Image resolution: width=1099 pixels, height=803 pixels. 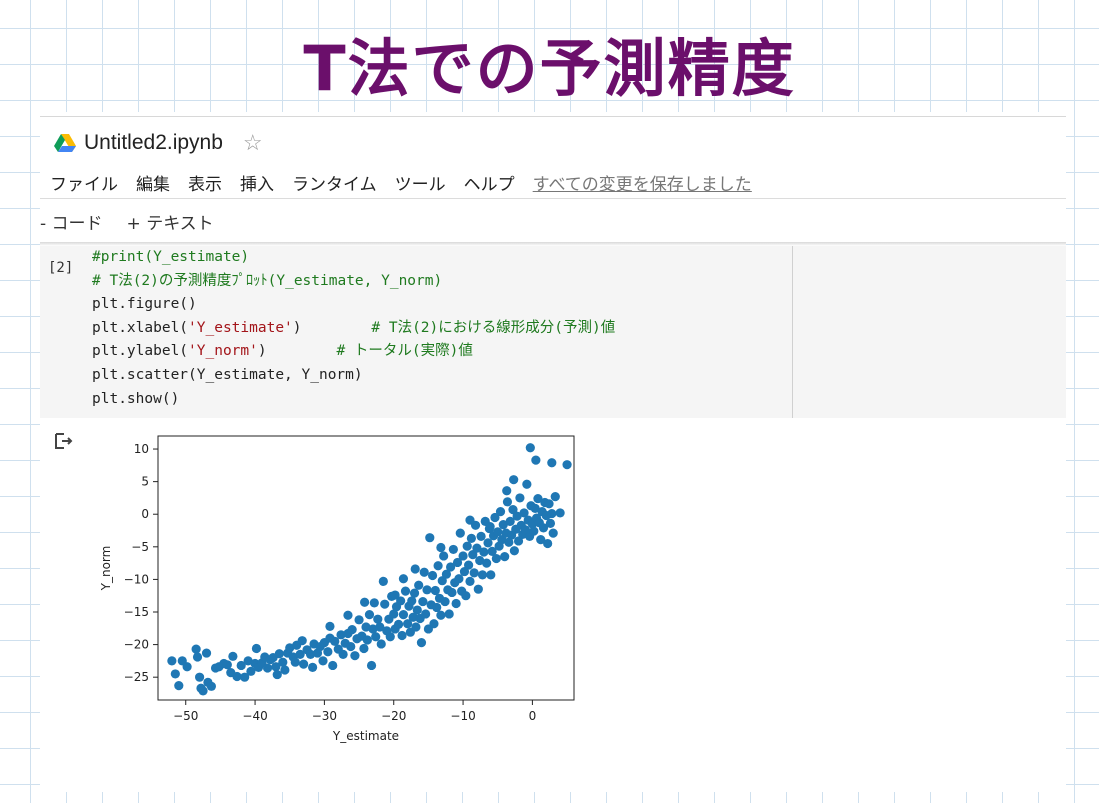 What do you see at coordinates (489, 185) in the screenshot?
I see `menu-help: ヘルプ` at bounding box center [489, 185].